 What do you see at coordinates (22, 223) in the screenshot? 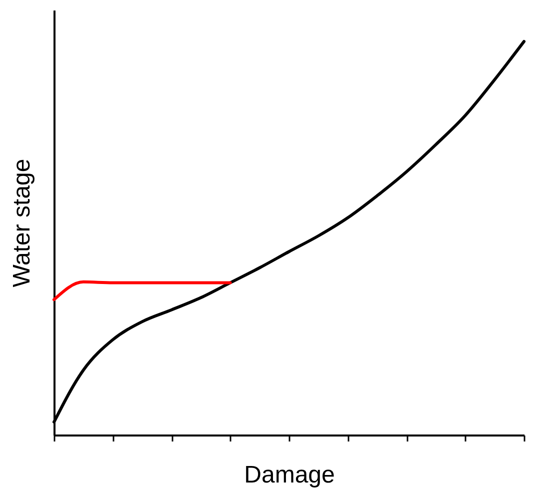
I see `y-axis-title: Water stage` at bounding box center [22, 223].